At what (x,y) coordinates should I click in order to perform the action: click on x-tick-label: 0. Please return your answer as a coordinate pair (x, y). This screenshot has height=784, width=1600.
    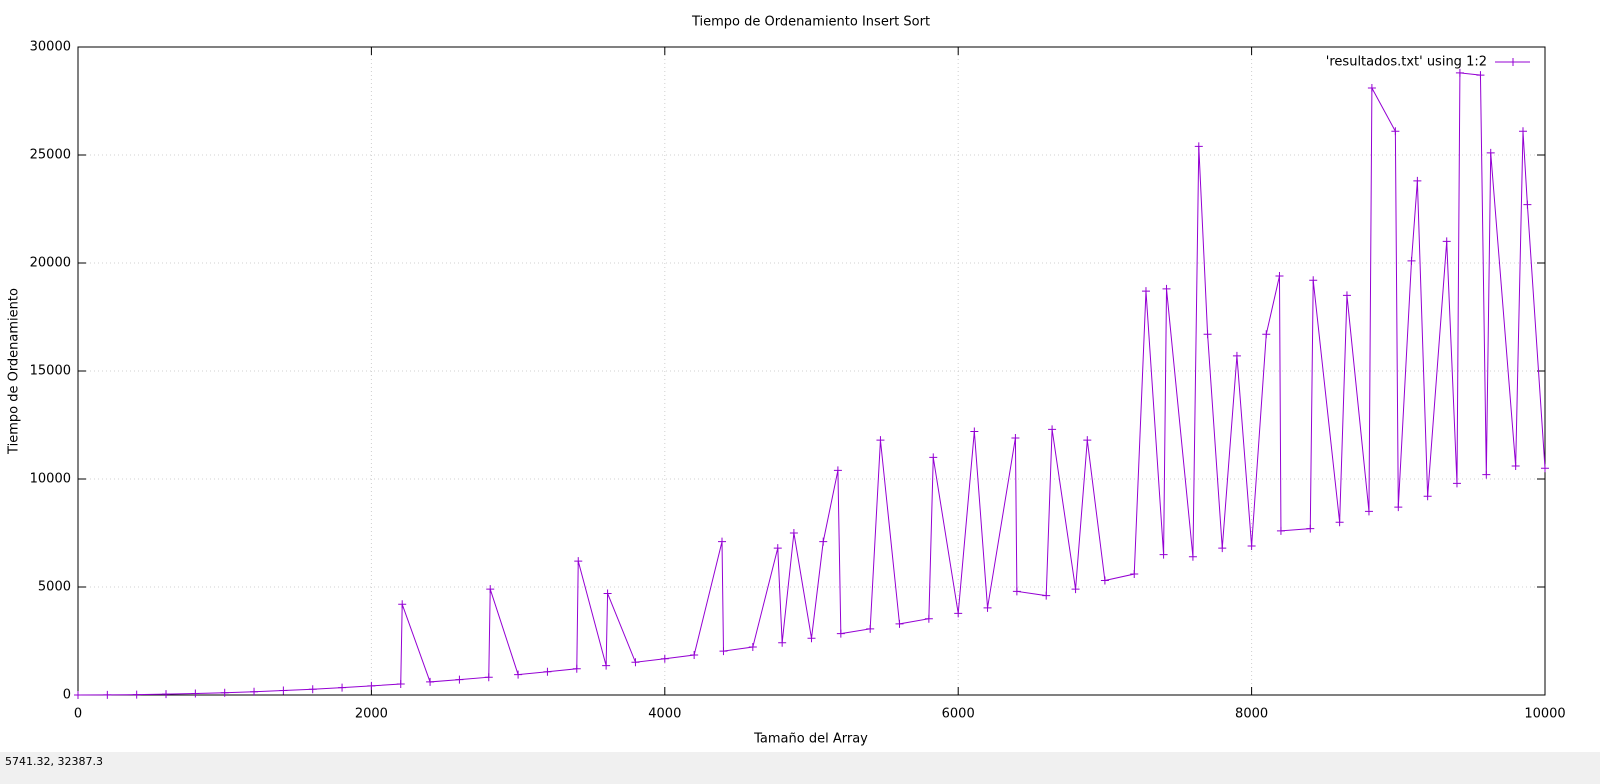
    Looking at the image, I should click on (78, 714).